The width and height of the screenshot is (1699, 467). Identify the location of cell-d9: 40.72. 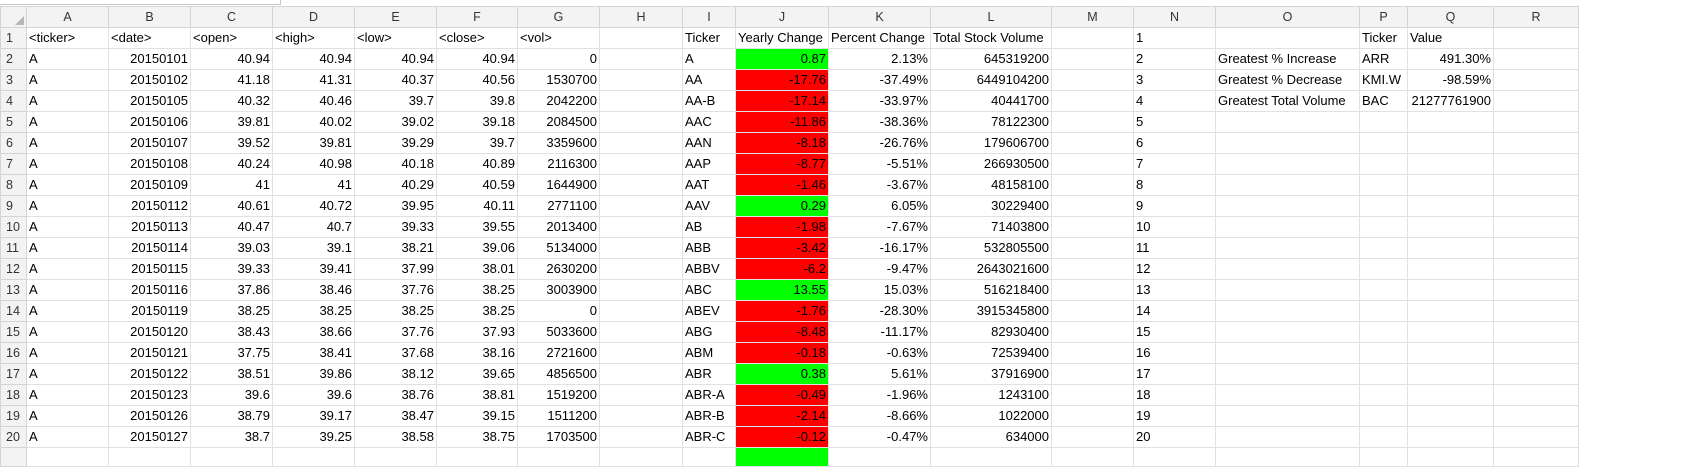
(313, 206).